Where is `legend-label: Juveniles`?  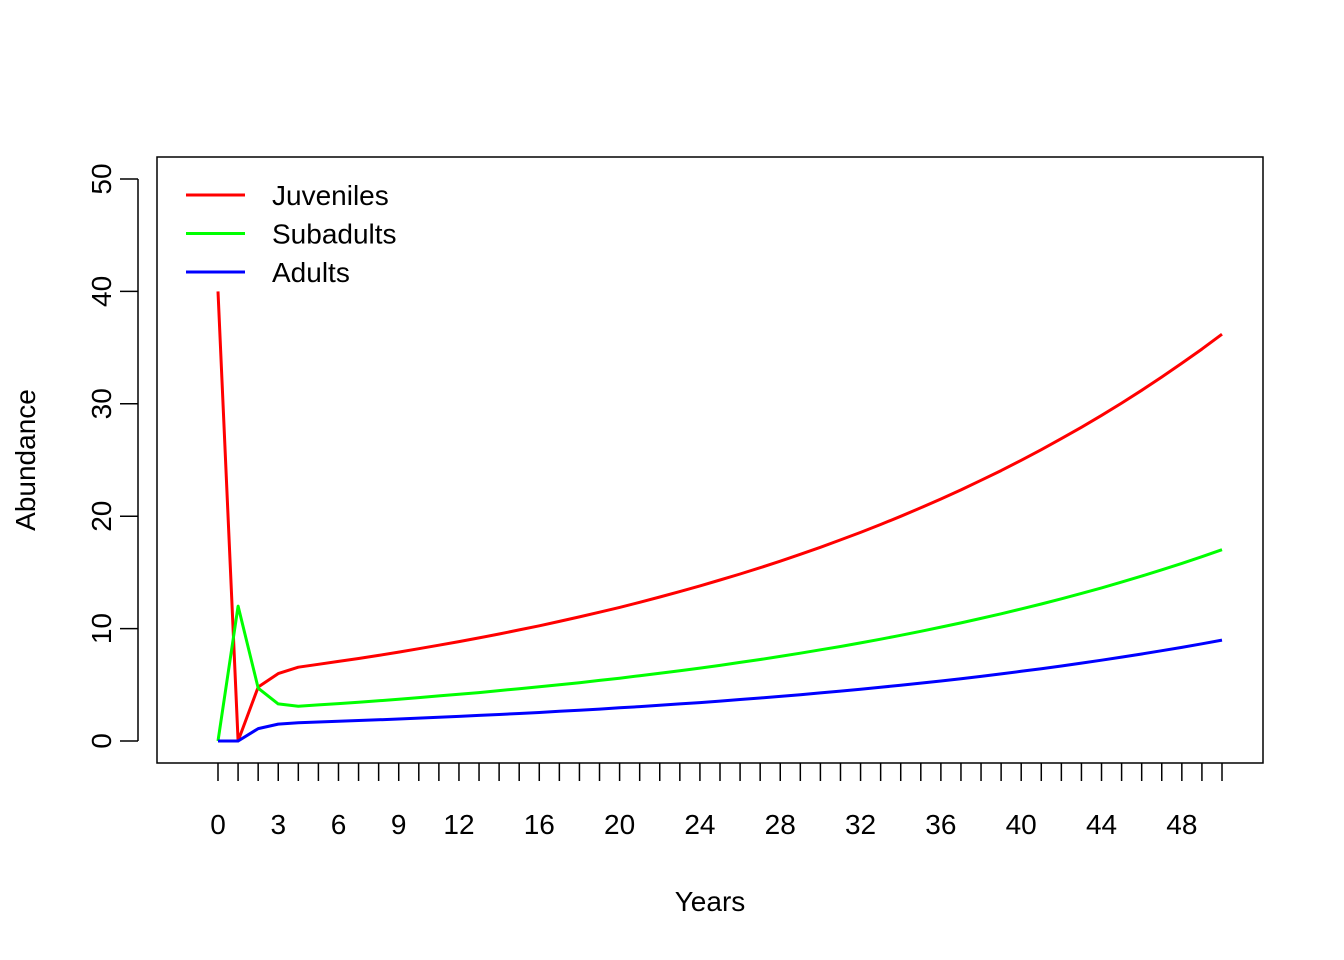 legend-label: Juveniles is located at coordinates (330, 195).